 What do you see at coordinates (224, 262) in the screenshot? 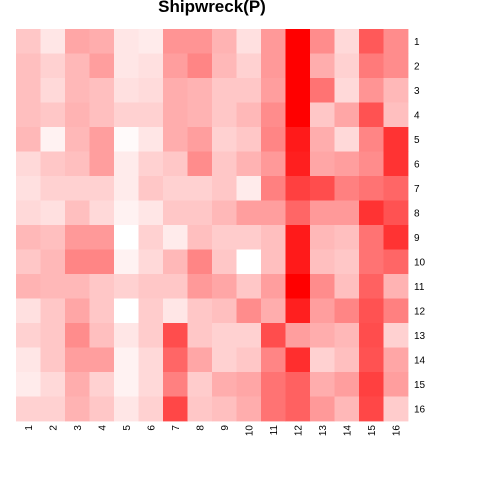
I see `heatmap-cell-r10-c9` at bounding box center [224, 262].